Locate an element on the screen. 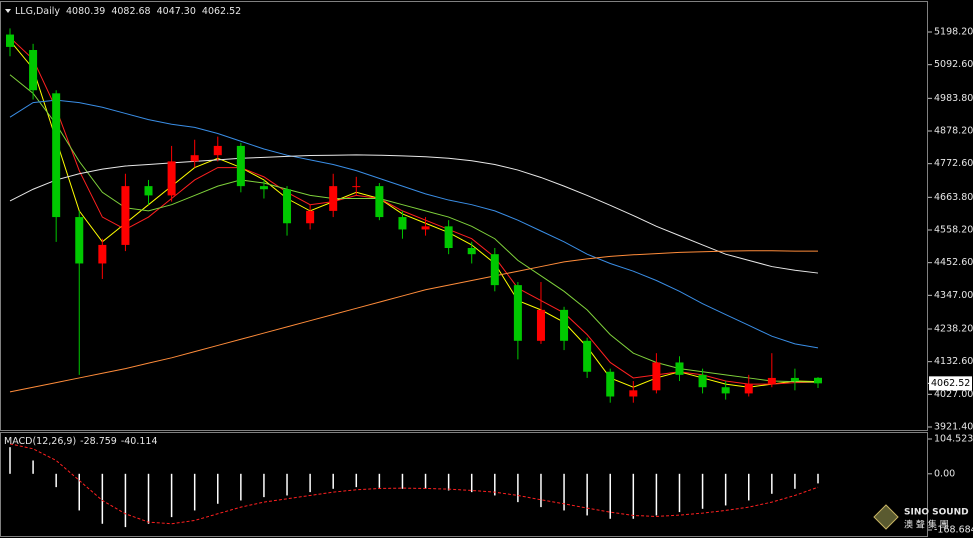 This screenshot has width=973, height=538. ohlc-value: 4080.39 is located at coordinates (85, 11).